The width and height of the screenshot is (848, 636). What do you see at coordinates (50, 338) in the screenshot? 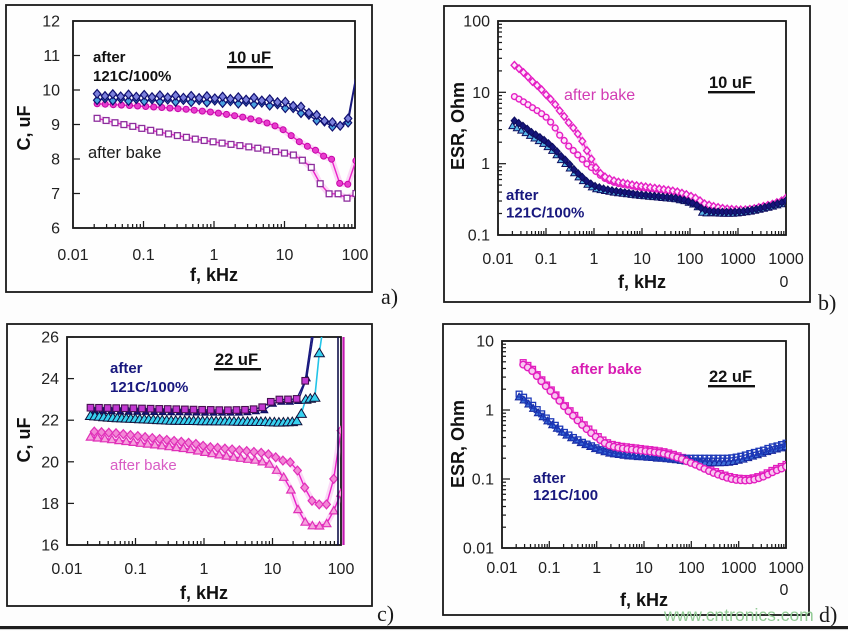
I see `svg-text: 26` at bounding box center [50, 338].